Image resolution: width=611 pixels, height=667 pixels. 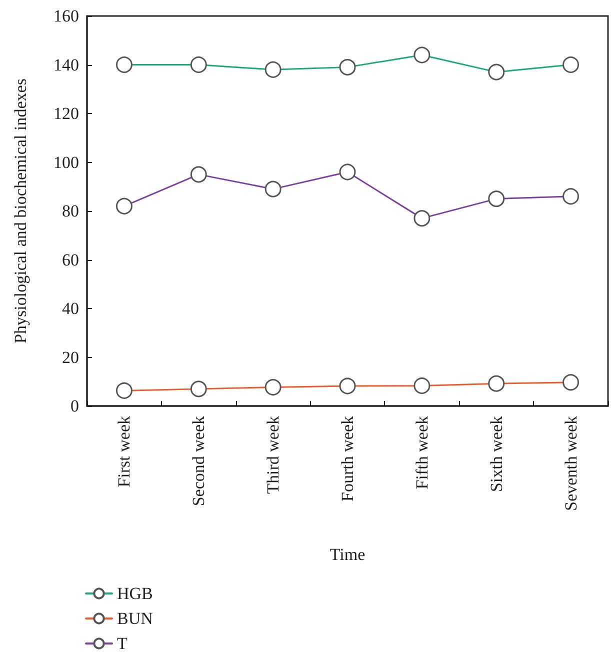 What do you see at coordinates (70, 308) in the screenshot?
I see `y-tick-label: 40` at bounding box center [70, 308].